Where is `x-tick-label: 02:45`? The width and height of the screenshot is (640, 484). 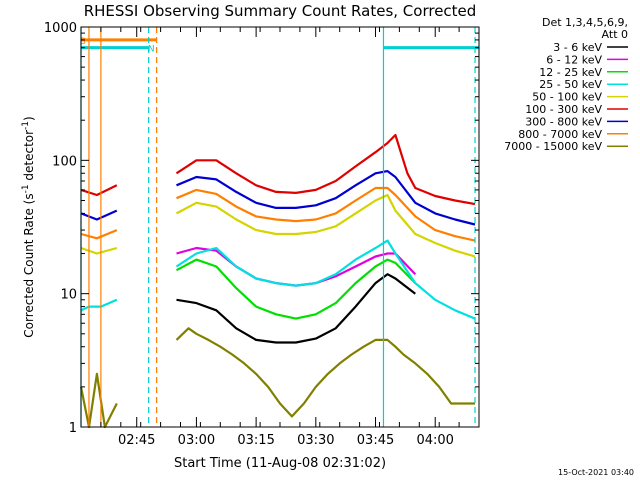 x-tick-label: 02:45 is located at coordinates (136, 440).